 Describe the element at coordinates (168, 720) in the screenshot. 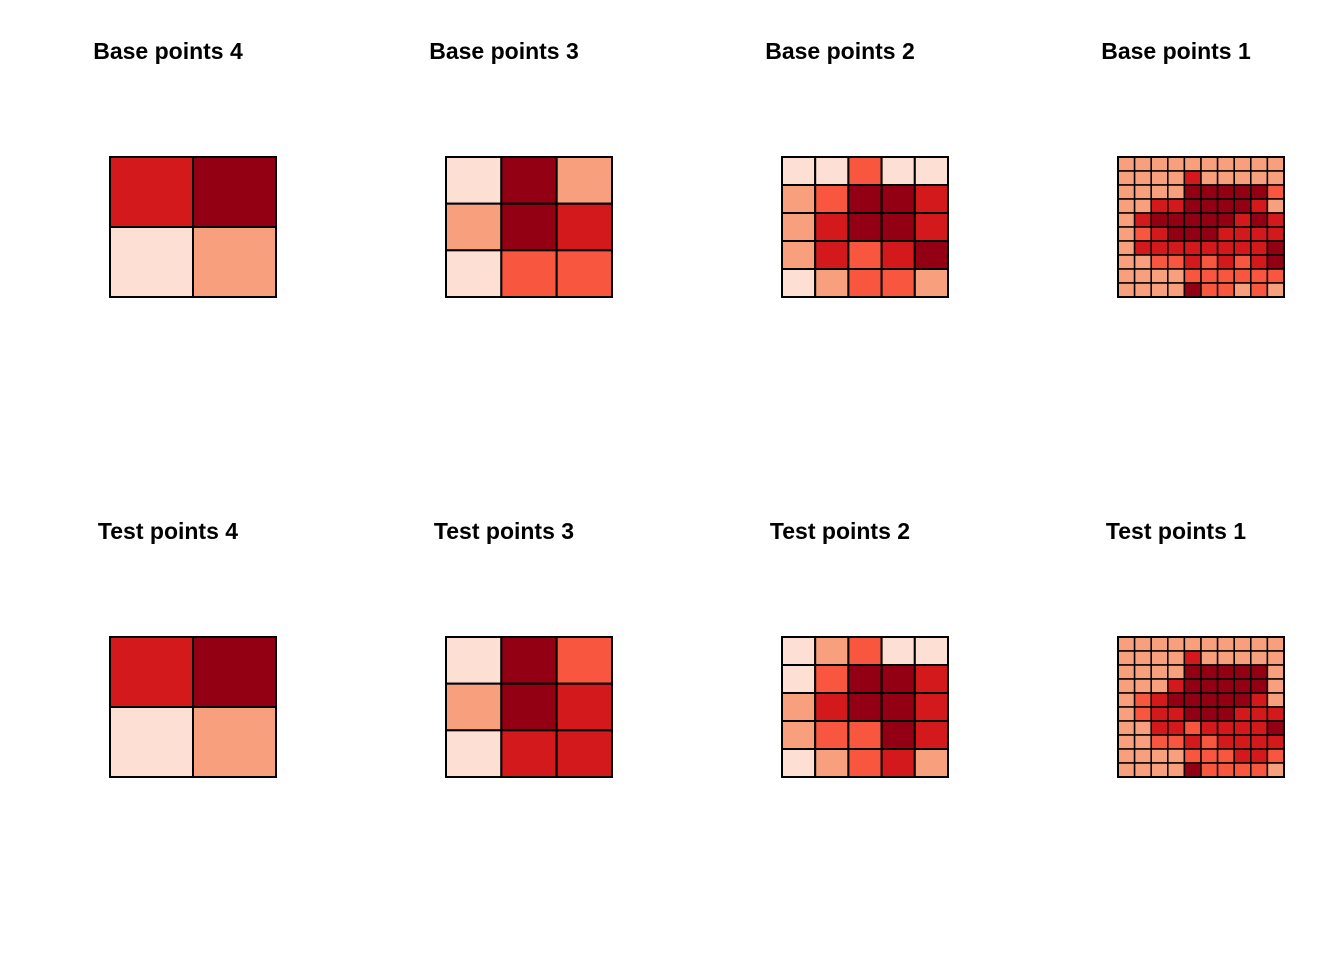

I see `heatmap-panel: Test points 4` at that location.